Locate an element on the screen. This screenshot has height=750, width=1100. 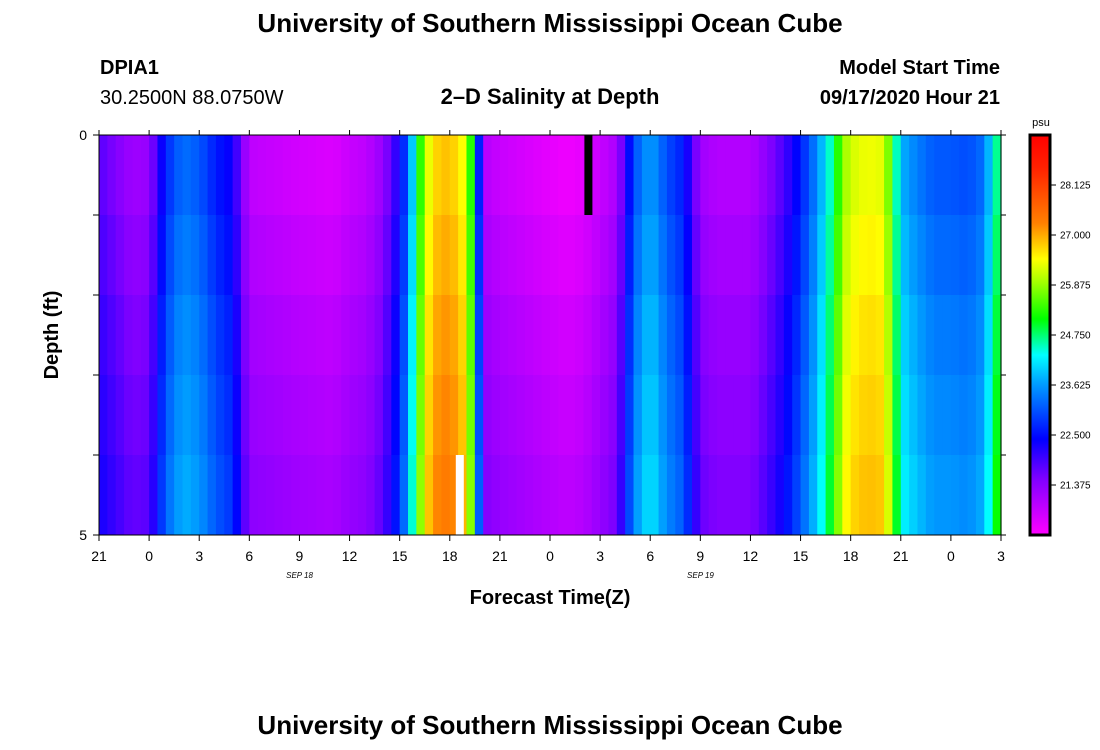
heatmap-marker is located at coordinates (588, 175).